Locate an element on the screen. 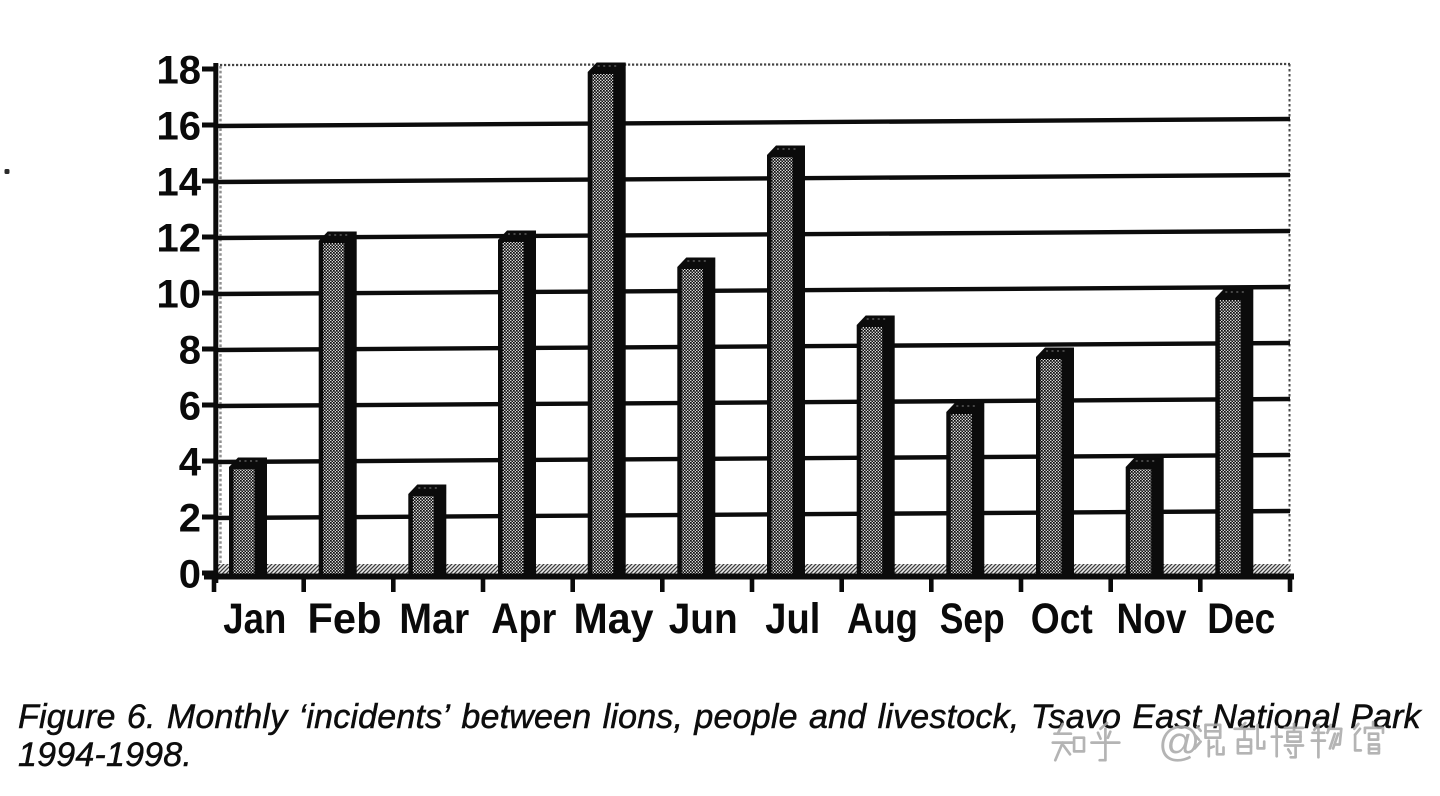  svg-text: 10 is located at coordinates (179, 295).